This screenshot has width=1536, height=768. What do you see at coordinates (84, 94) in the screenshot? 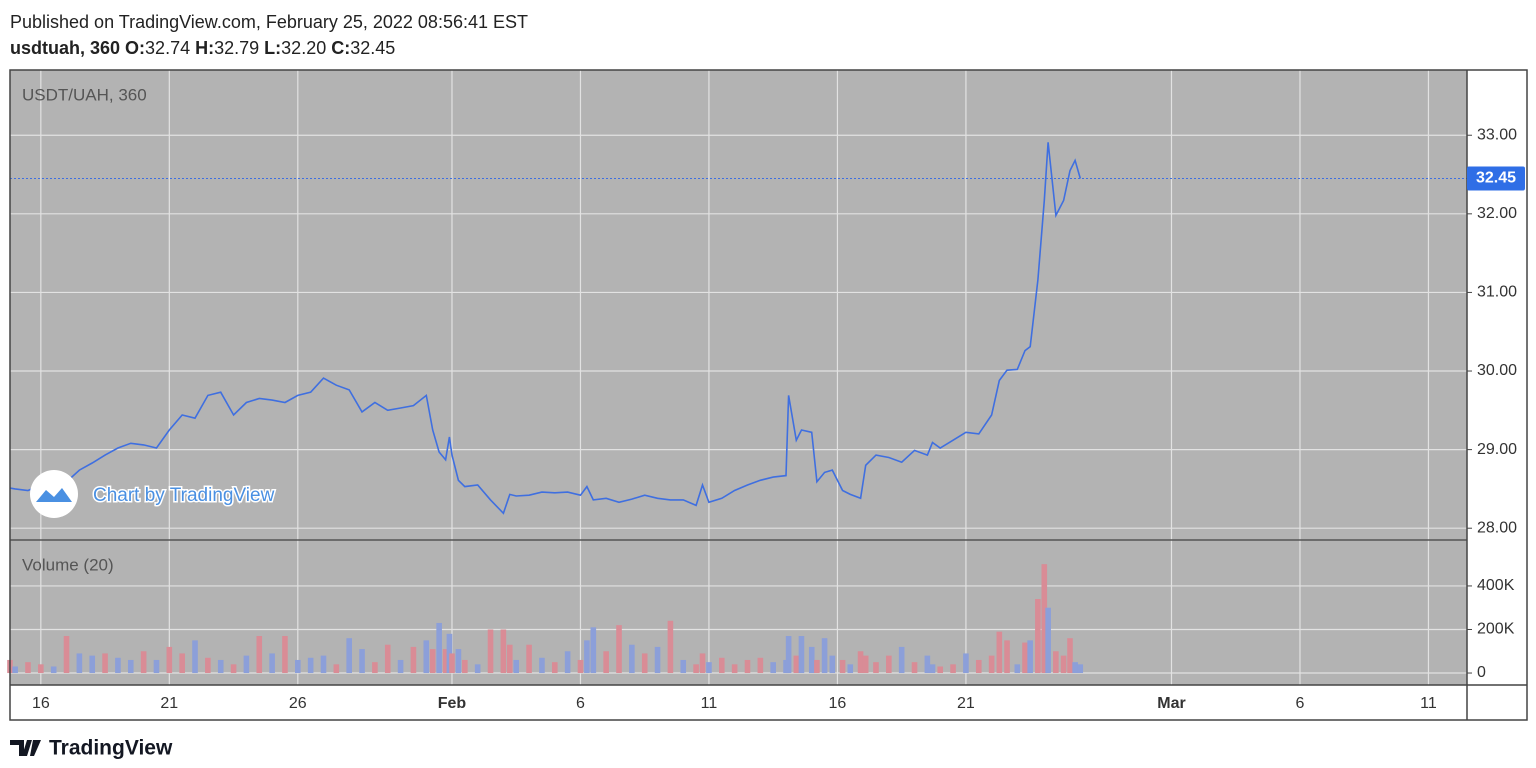
I see `price-legend: USDT/UAH, 360` at bounding box center [84, 94].